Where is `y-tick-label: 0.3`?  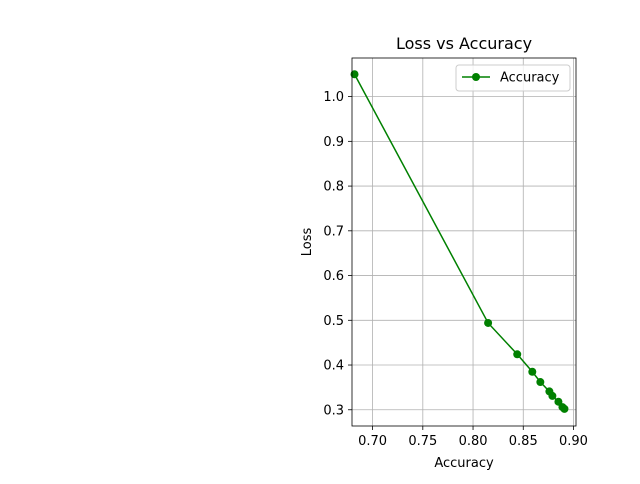 y-tick-label: 0.3 is located at coordinates (333, 410).